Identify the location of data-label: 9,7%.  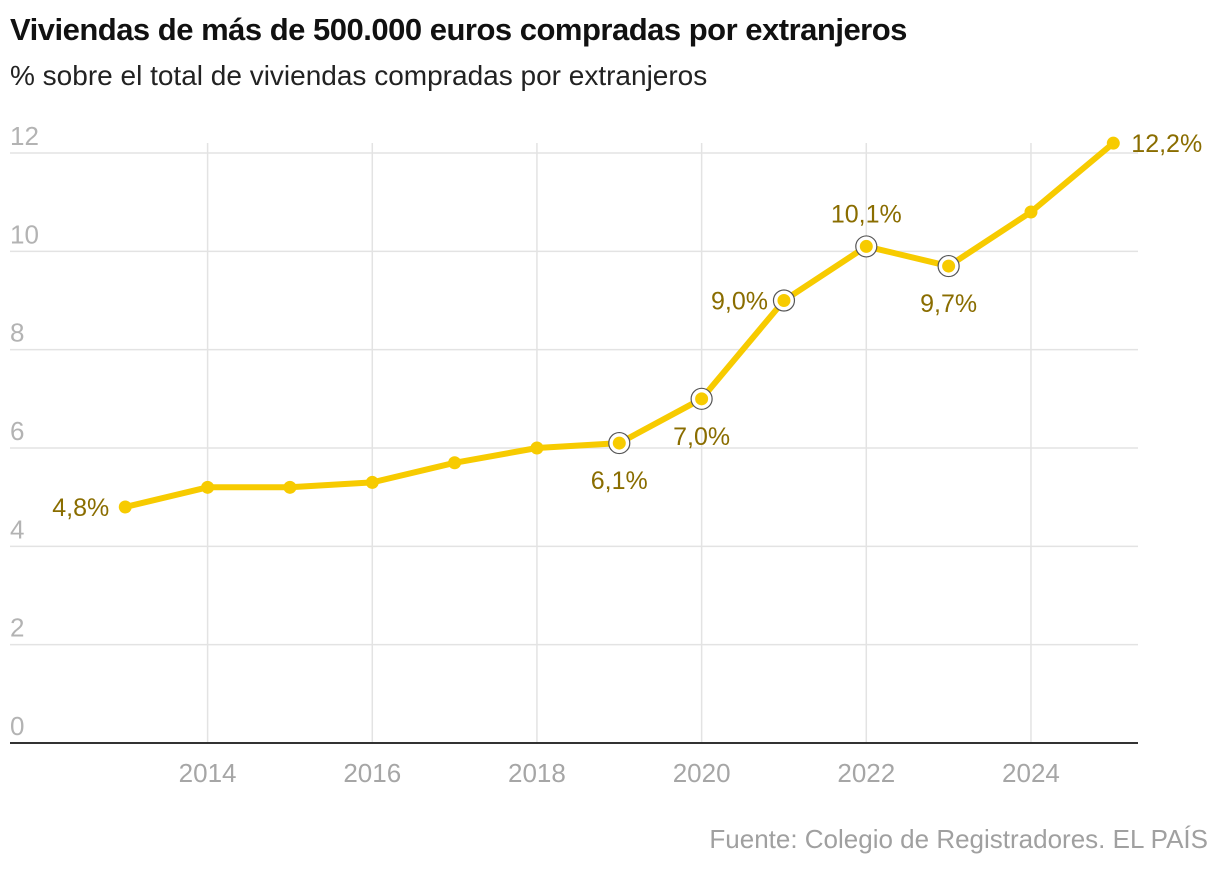
(948, 304).